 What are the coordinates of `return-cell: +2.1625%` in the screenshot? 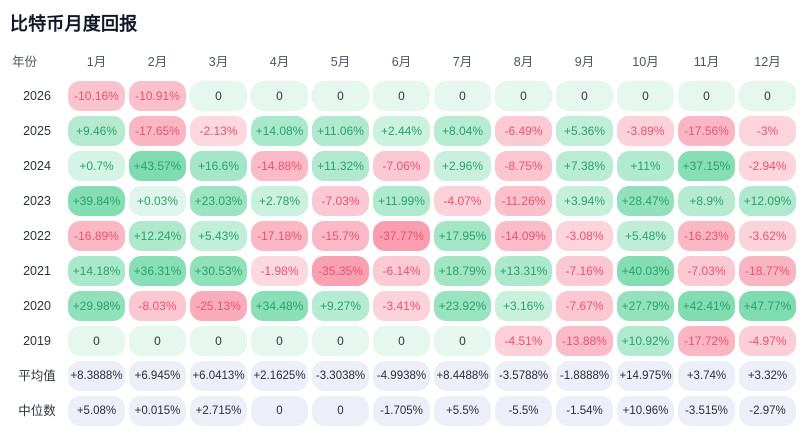 It's located at (279, 376).